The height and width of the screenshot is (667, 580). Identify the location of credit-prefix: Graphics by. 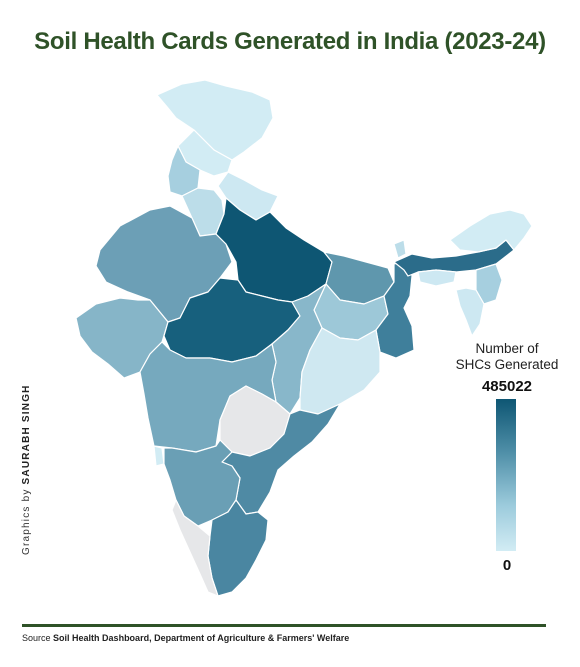
(26, 521).